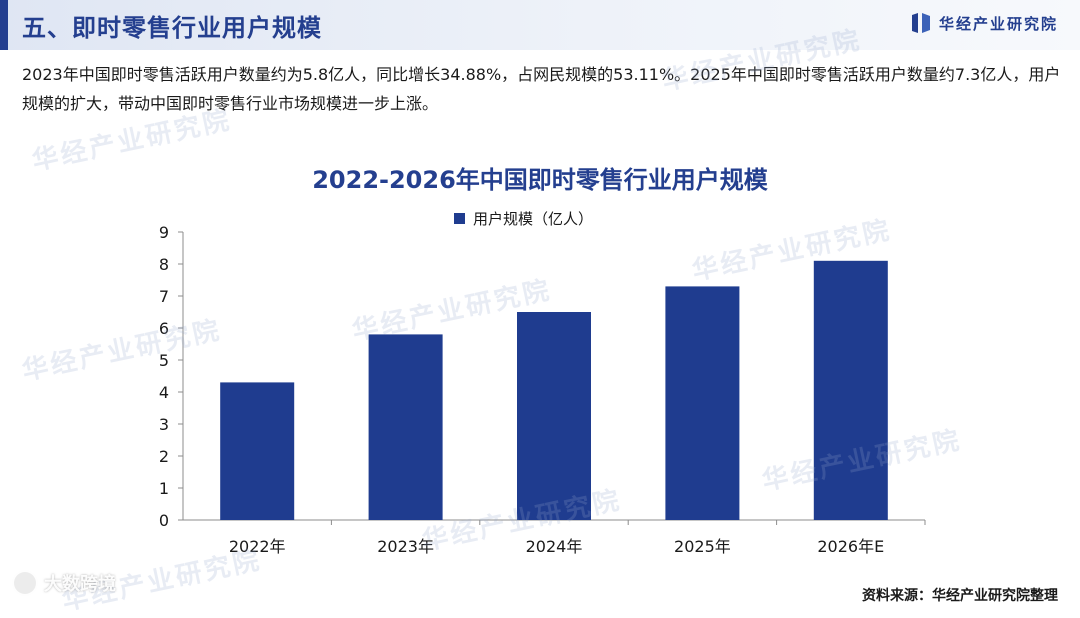  I want to click on chart-legend: 用户规模（亿人）, so click(523, 218).